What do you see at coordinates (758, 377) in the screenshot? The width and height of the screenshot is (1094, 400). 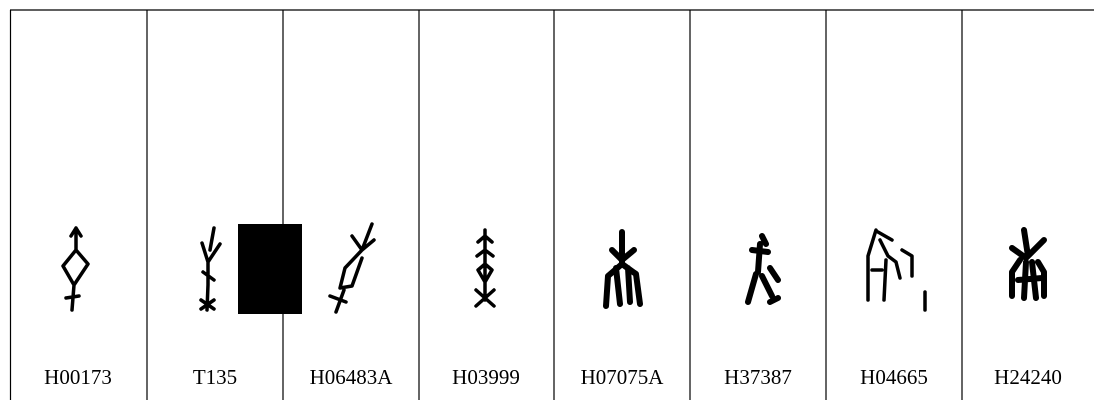 I see `glyph-label: H37387` at bounding box center [758, 377].